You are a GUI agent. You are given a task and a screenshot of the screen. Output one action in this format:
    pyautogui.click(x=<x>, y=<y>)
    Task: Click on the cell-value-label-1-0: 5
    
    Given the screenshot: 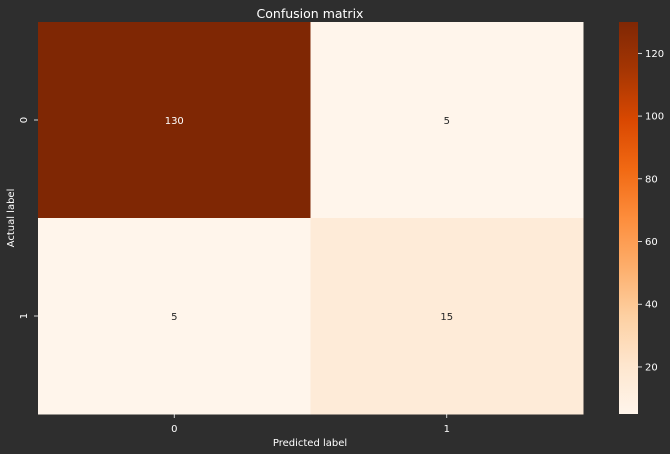 What is the action you would take?
    pyautogui.click(x=174, y=317)
    